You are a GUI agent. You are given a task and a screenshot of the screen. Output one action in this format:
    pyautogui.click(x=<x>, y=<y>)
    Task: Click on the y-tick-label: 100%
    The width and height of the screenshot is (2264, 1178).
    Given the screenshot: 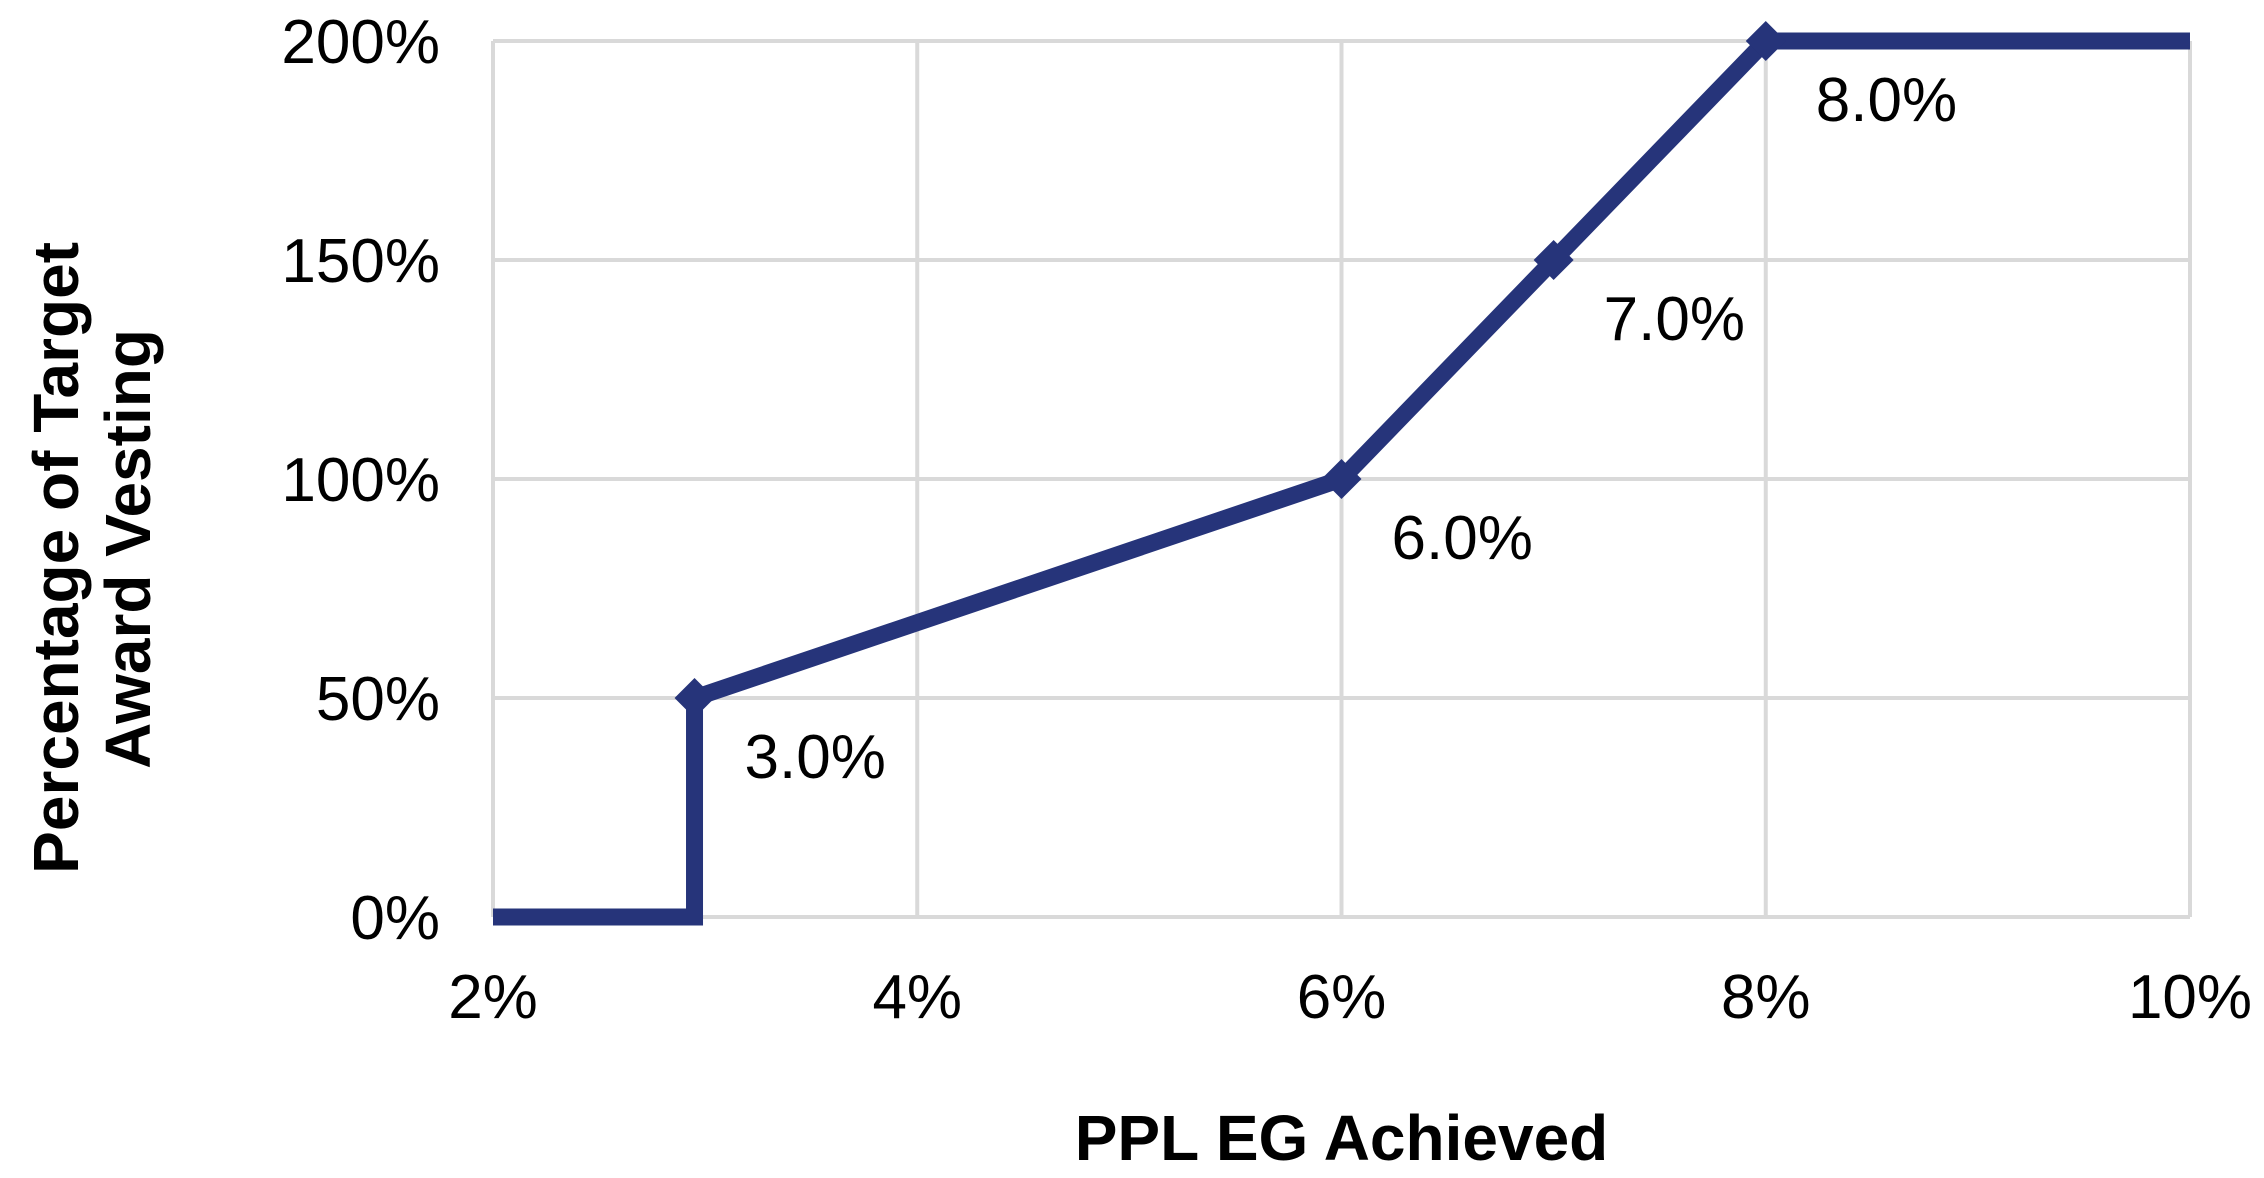 What is the action you would take?
    pyautogui.click(x=360, y=480)
    